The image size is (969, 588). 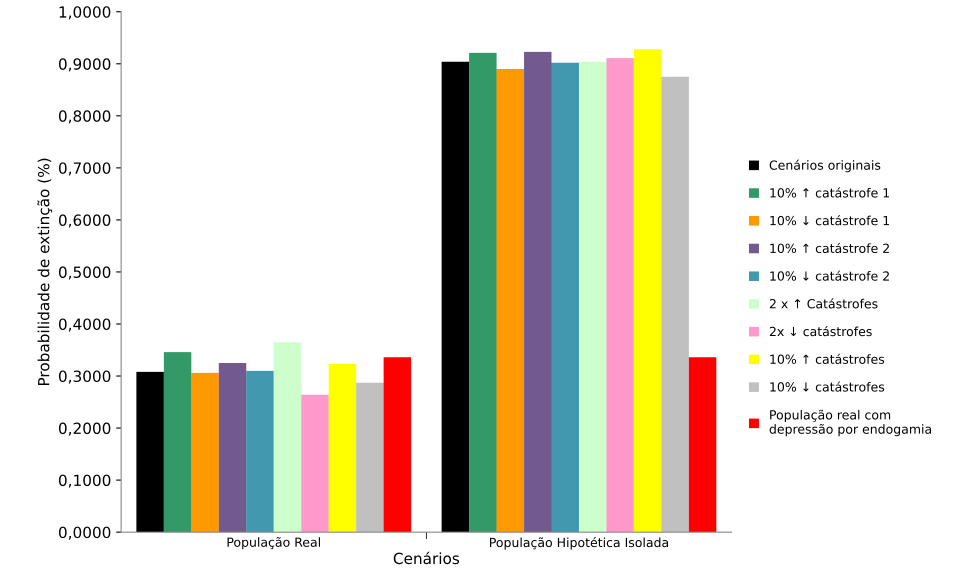 I want to click on y-tick-label: 0,6000, so click(x=84, y=221).